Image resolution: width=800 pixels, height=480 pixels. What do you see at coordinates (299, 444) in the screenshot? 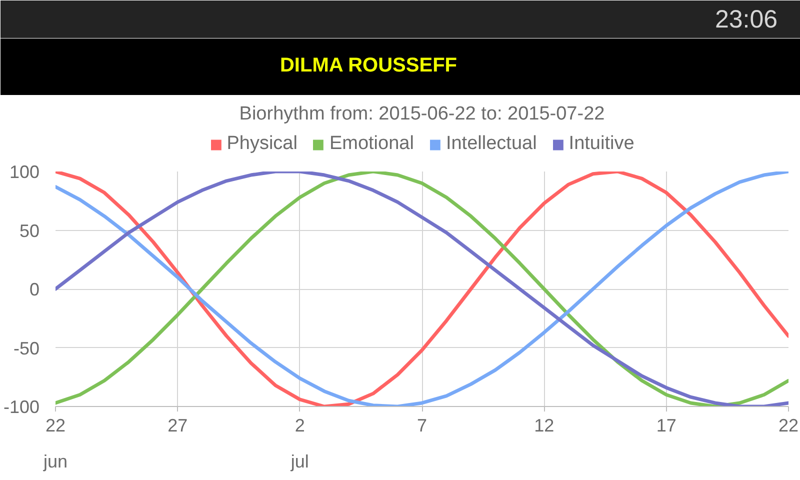
I see `x-tick-label: 2 jul` at bounding box center [299, 444].